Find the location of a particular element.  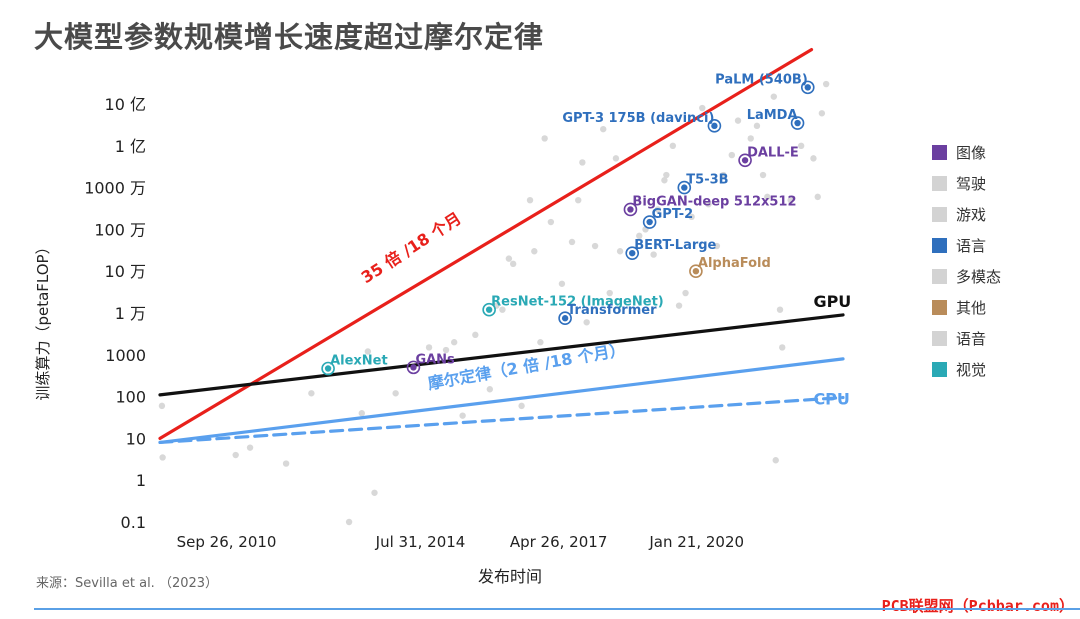

highlight-label: GPT-3 175B (davinci) is located at coordinates (638, 118).